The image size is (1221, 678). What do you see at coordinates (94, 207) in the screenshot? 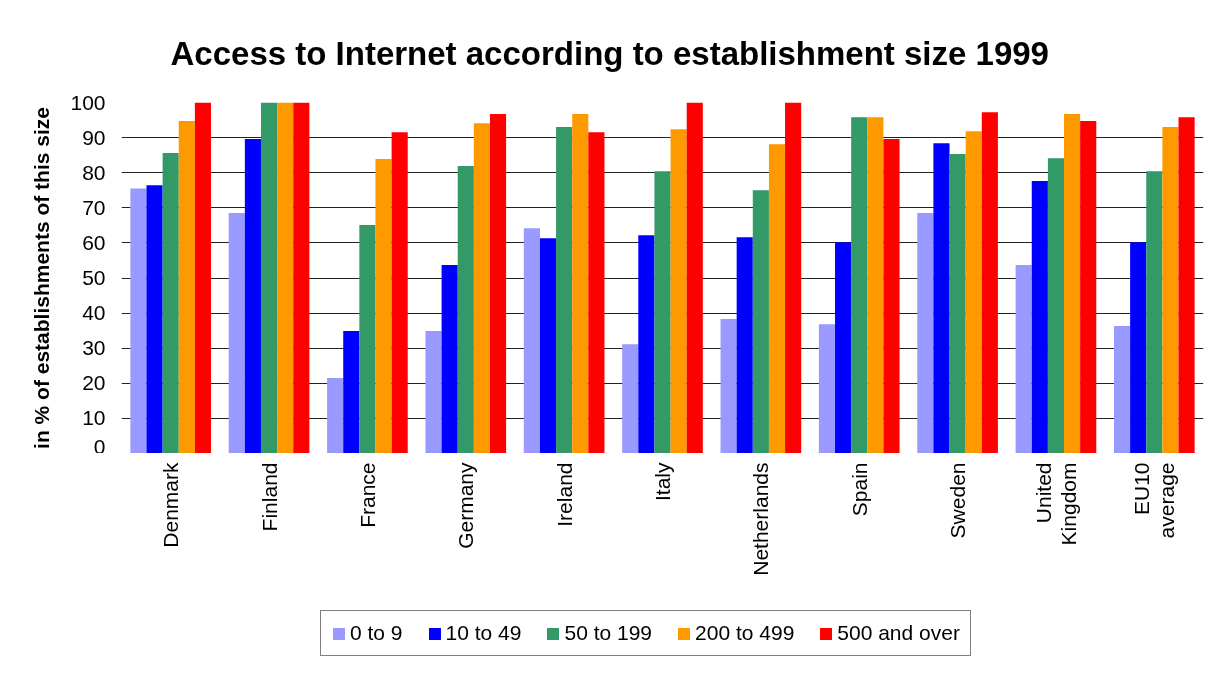
I see `y-tick-label: 70` at bounding box center [94, 207].